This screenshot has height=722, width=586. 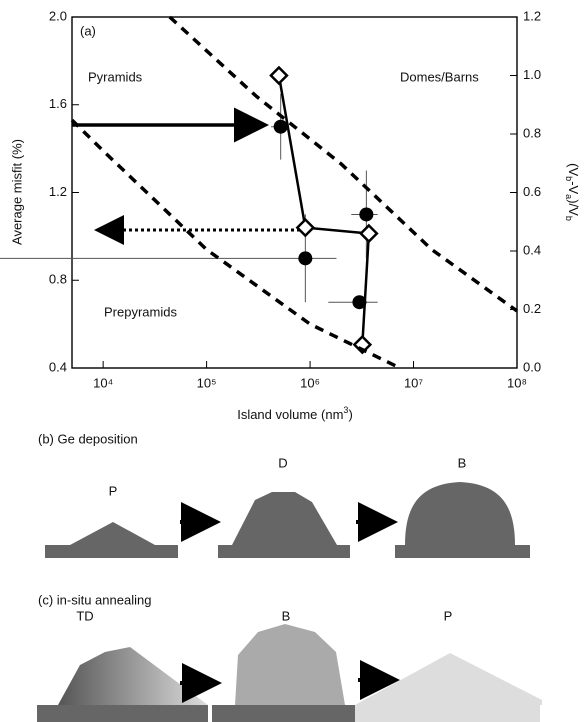 What do you see at coordinates (324, 210) in the screenshot?
I see `series-line` at bounding box center [324, 210].